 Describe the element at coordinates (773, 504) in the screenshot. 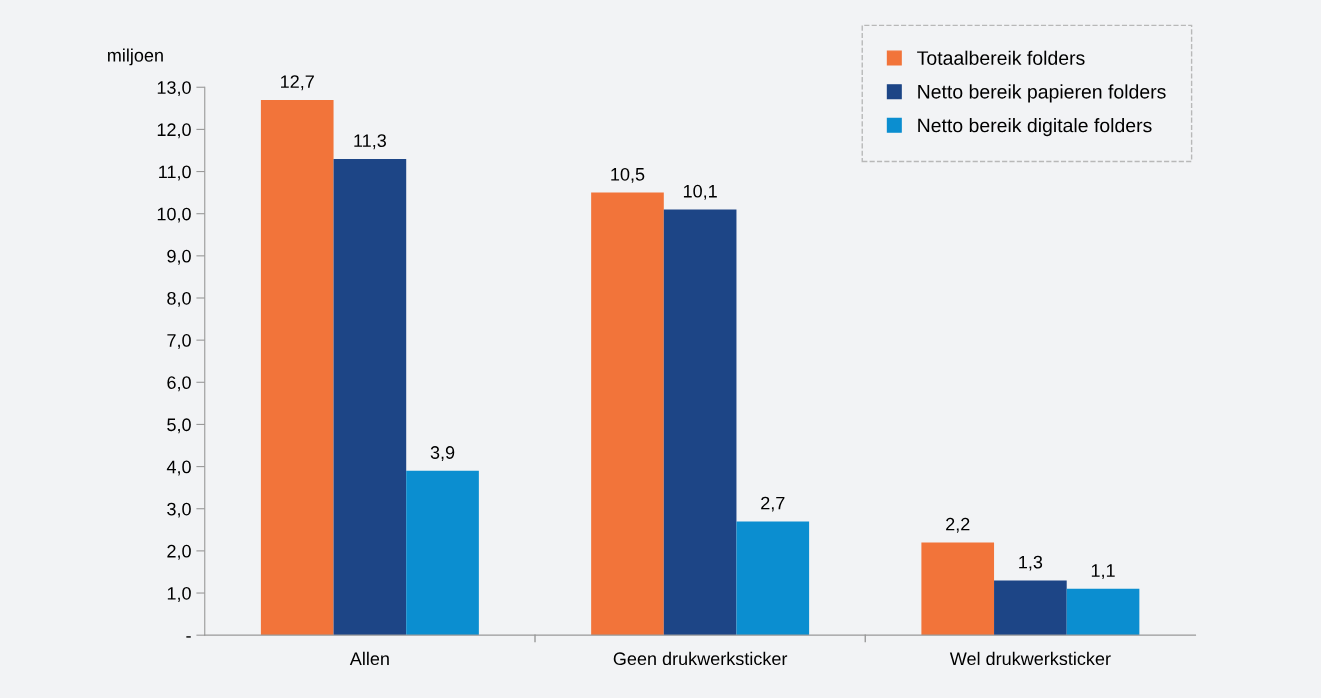

I see `data-label: 2,7` at that location.